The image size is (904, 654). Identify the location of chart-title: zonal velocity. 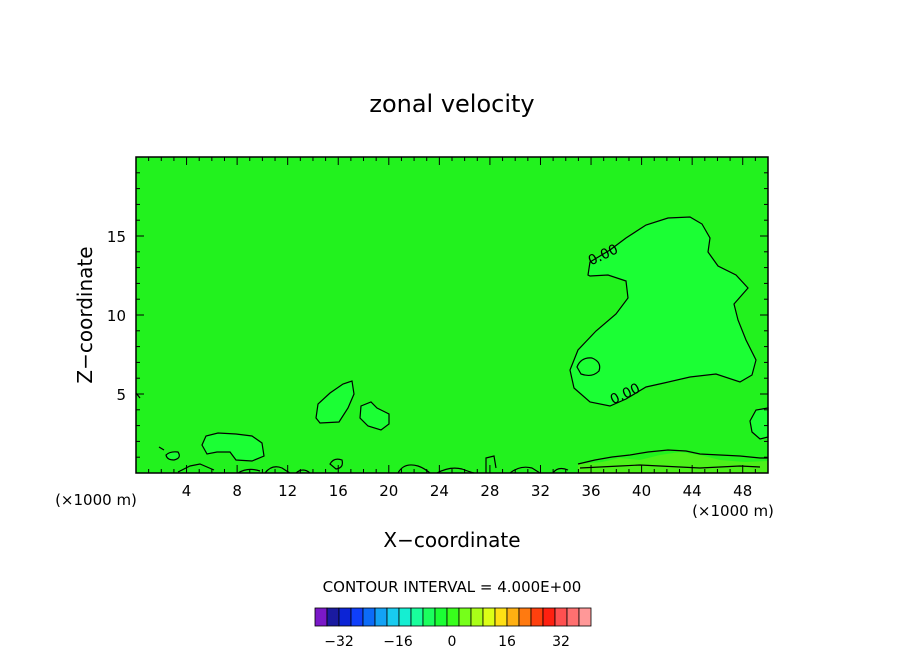
(451, 104).